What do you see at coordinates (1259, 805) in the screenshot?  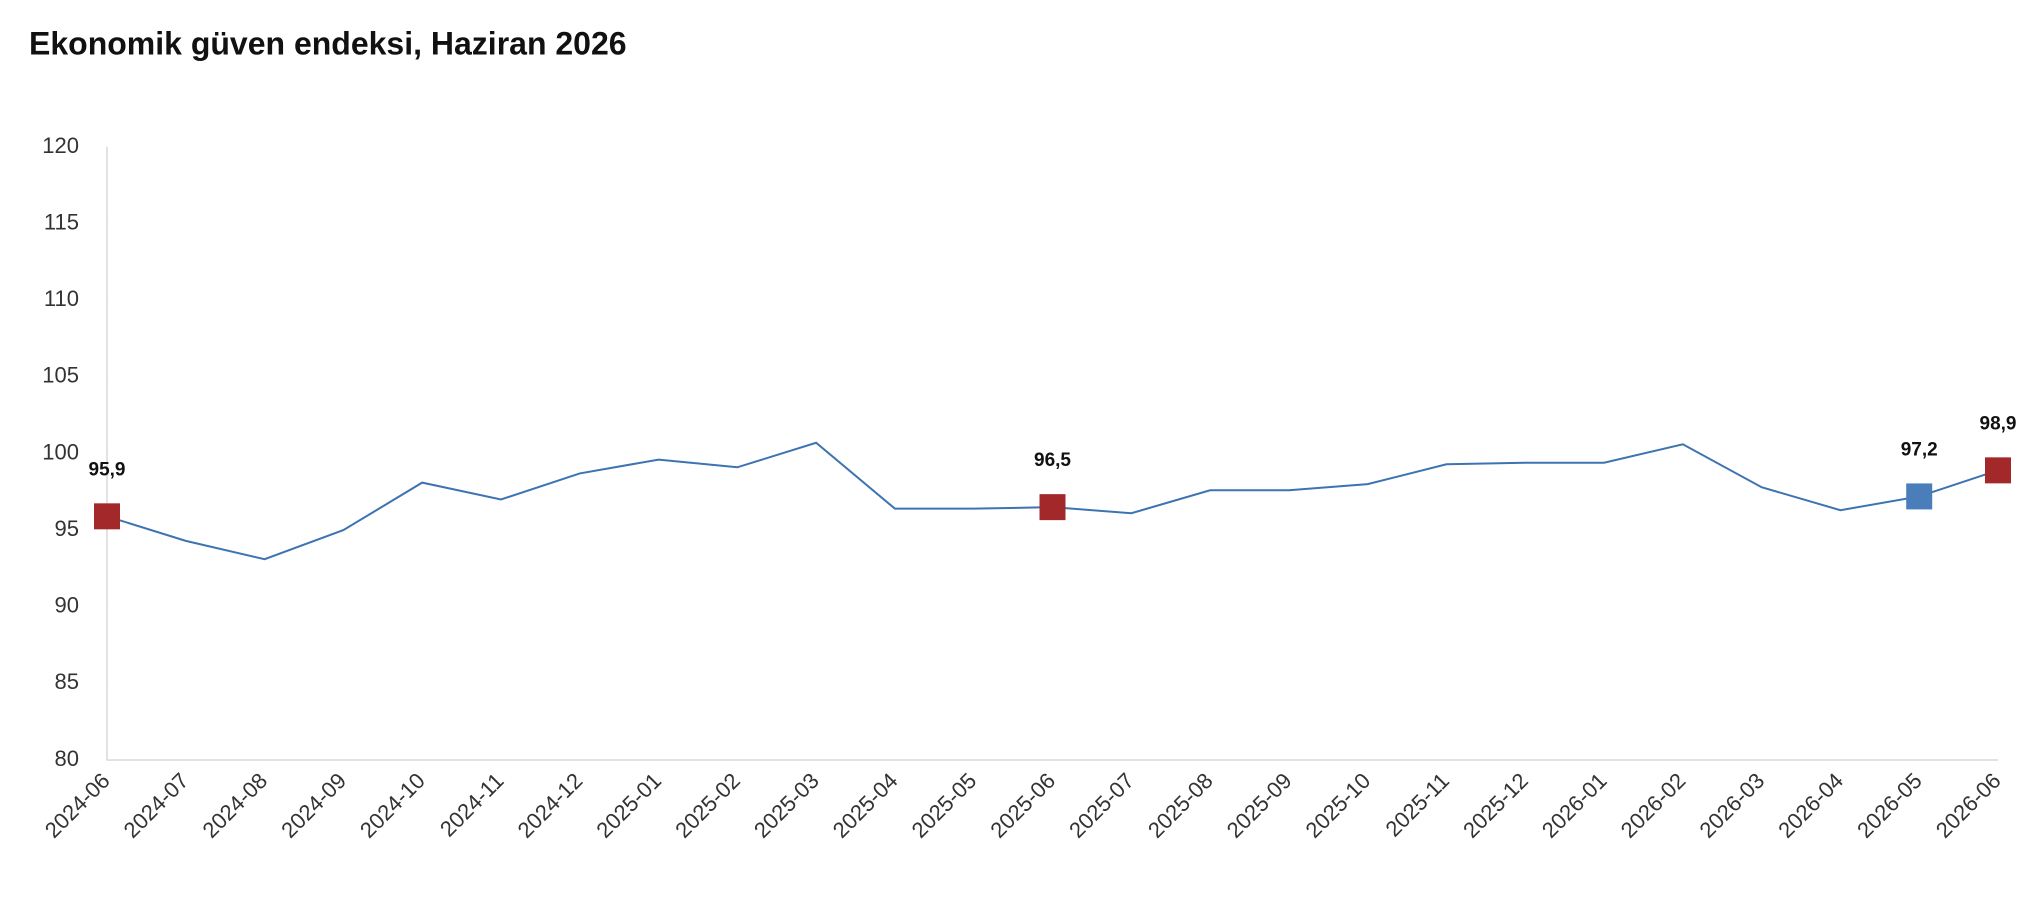 I see `x-tick-label: 2025-09` at bounding box center [1259, 805].